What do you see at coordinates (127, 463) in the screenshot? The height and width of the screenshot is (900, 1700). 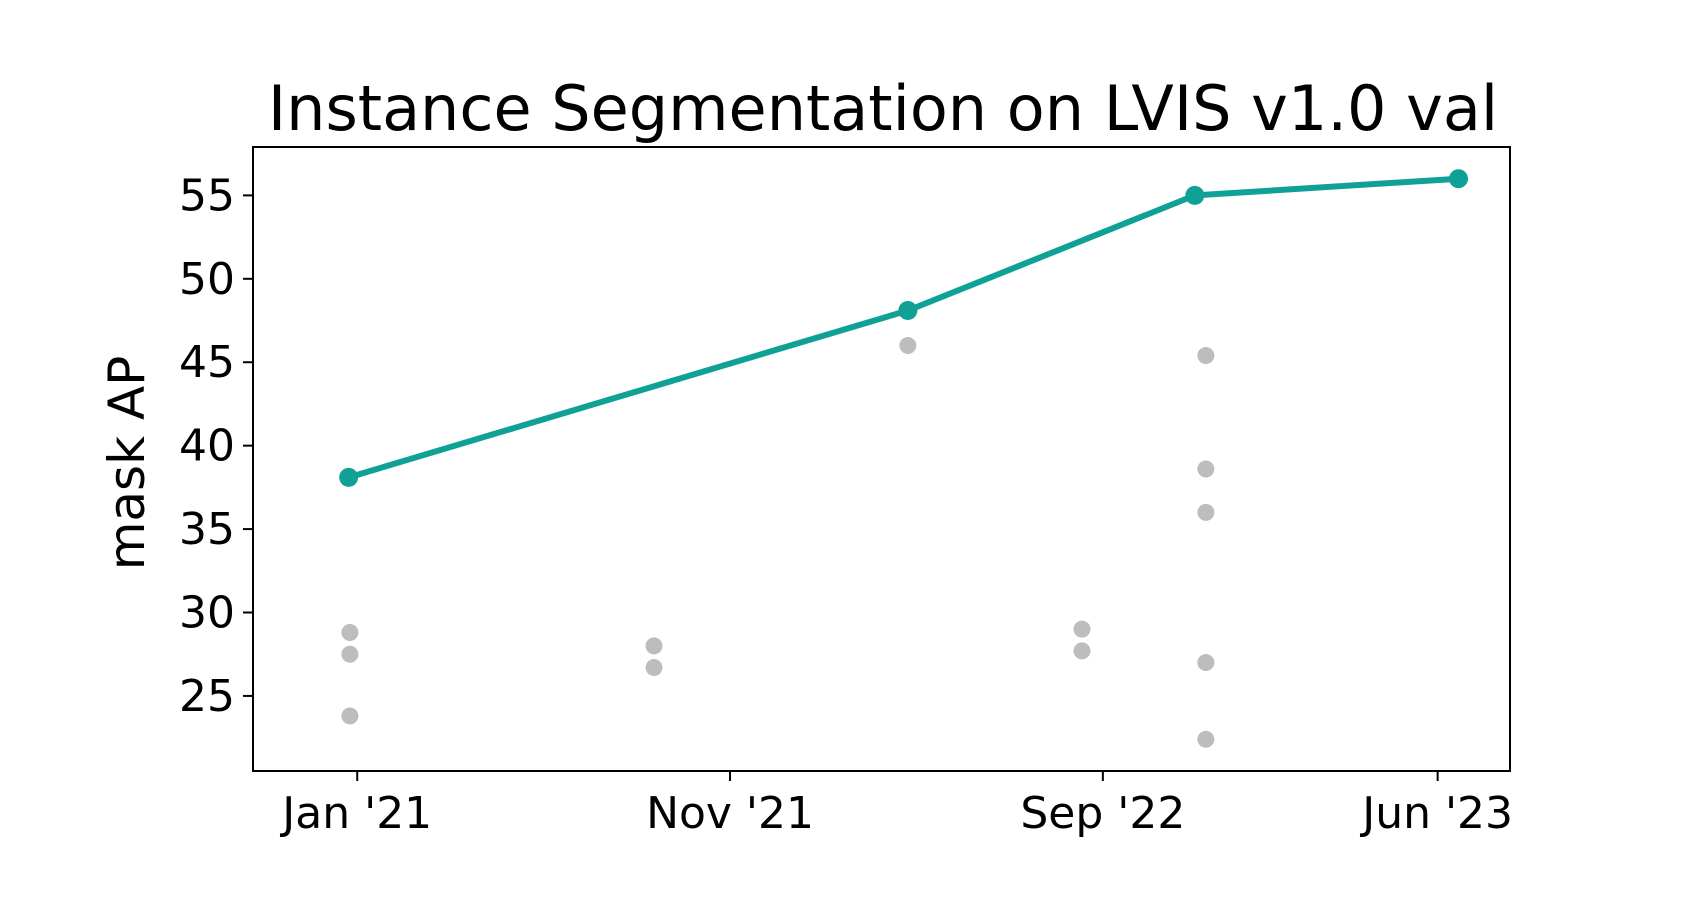 I see `y-axis-label: mask AP` at bounding box center [127, 463].